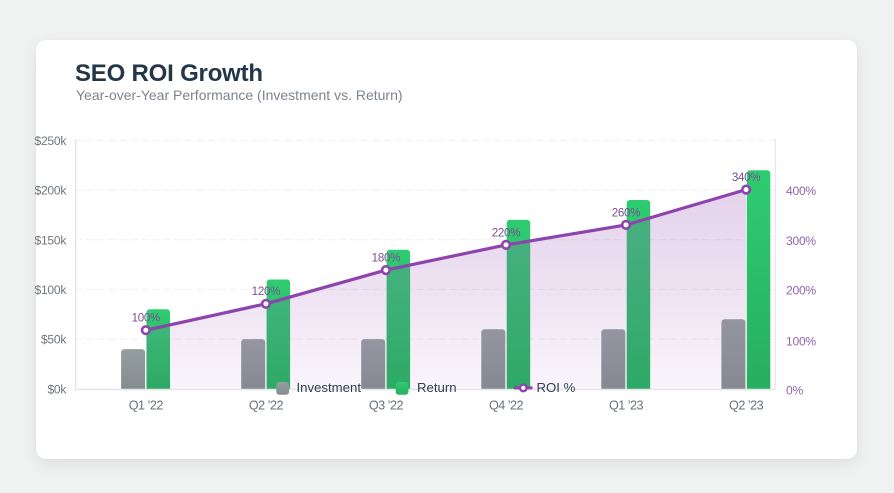 The height and width of the screenshot is (493, 894). Describe the element at coordinates (54, 340) in the screenshot. I see `svg-text: $50k` at that location.